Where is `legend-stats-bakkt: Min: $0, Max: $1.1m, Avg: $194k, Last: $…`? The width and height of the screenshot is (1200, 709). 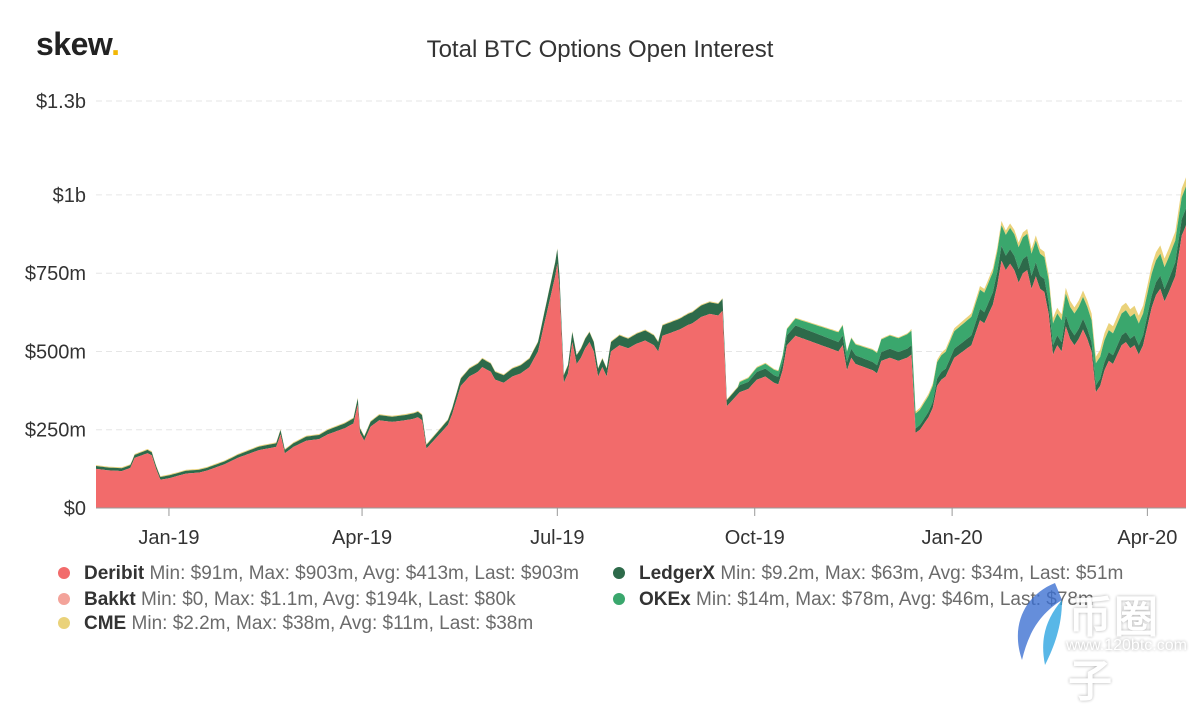 legend-stats-bakkt: Min: $0, Max: $1.1m, Avg: $194k, Last: $… is located at coordinates (328, 599).